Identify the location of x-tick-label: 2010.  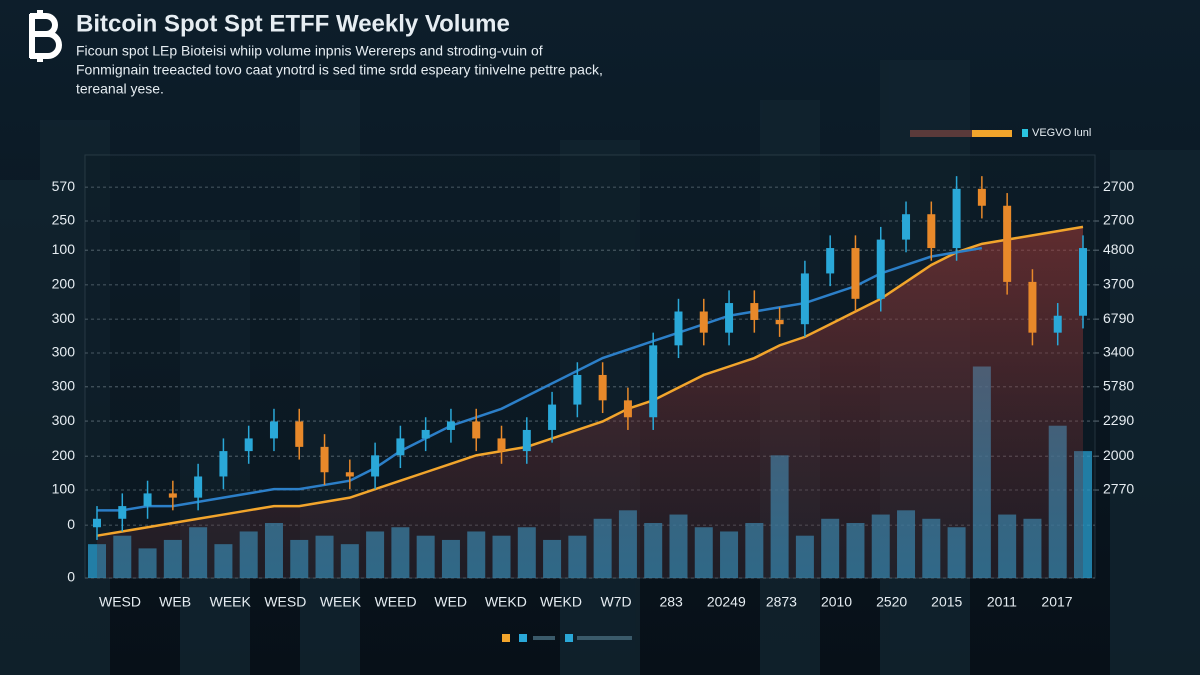
(836, 602).